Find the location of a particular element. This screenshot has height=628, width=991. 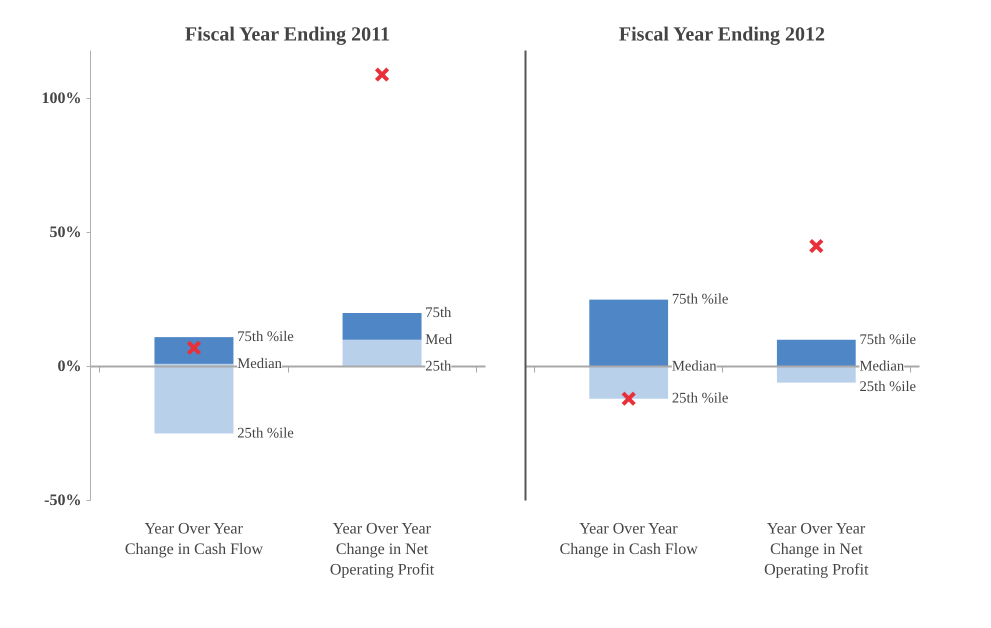

y-tick-label: -50% is located at coordinates (63, 500).